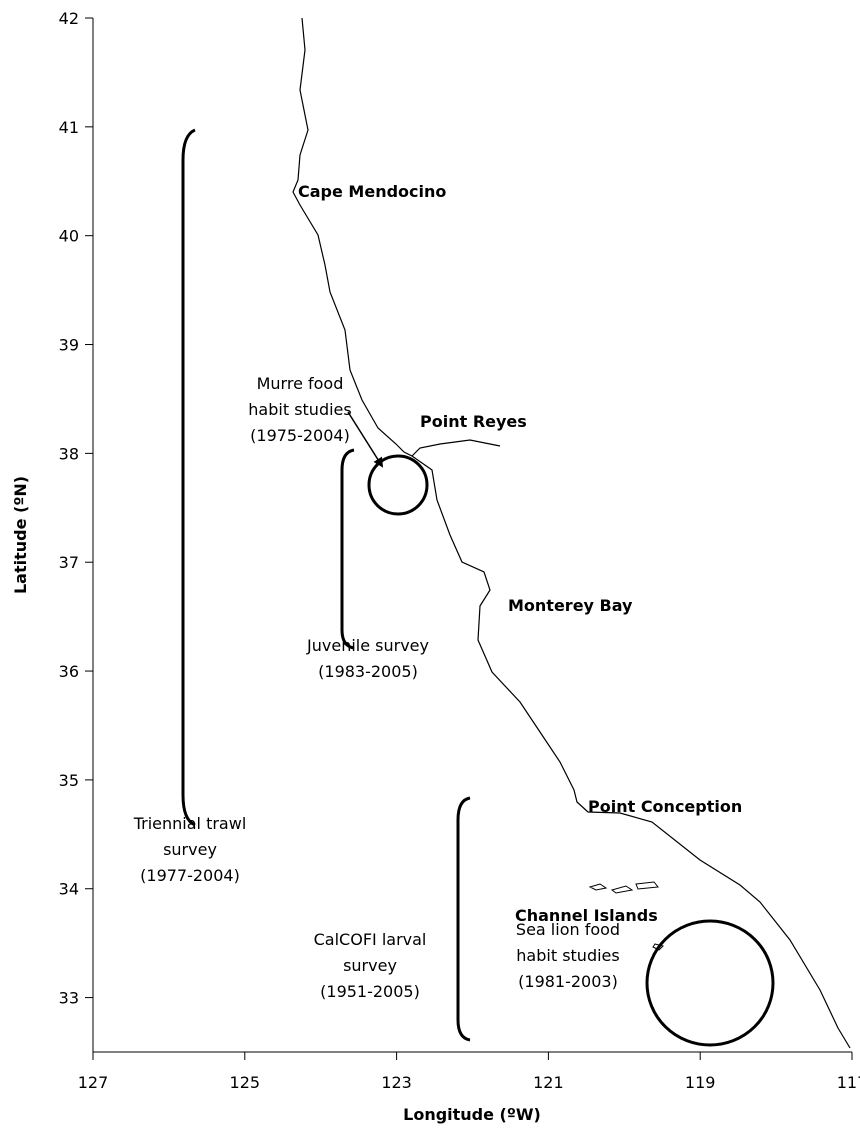  I want to click on x-tick-label: 125, so click(245, 1082).